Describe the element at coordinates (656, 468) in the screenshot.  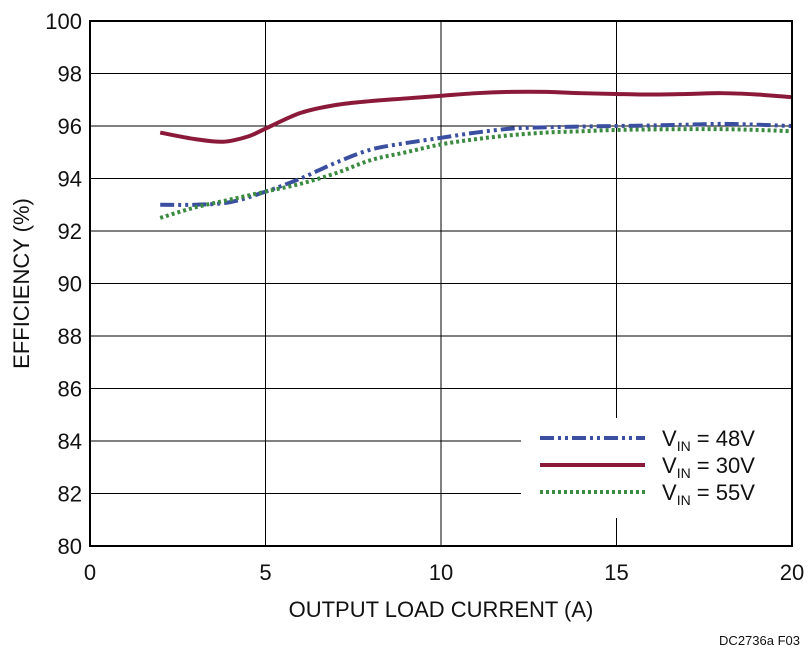
I see `legend-box` at that location.